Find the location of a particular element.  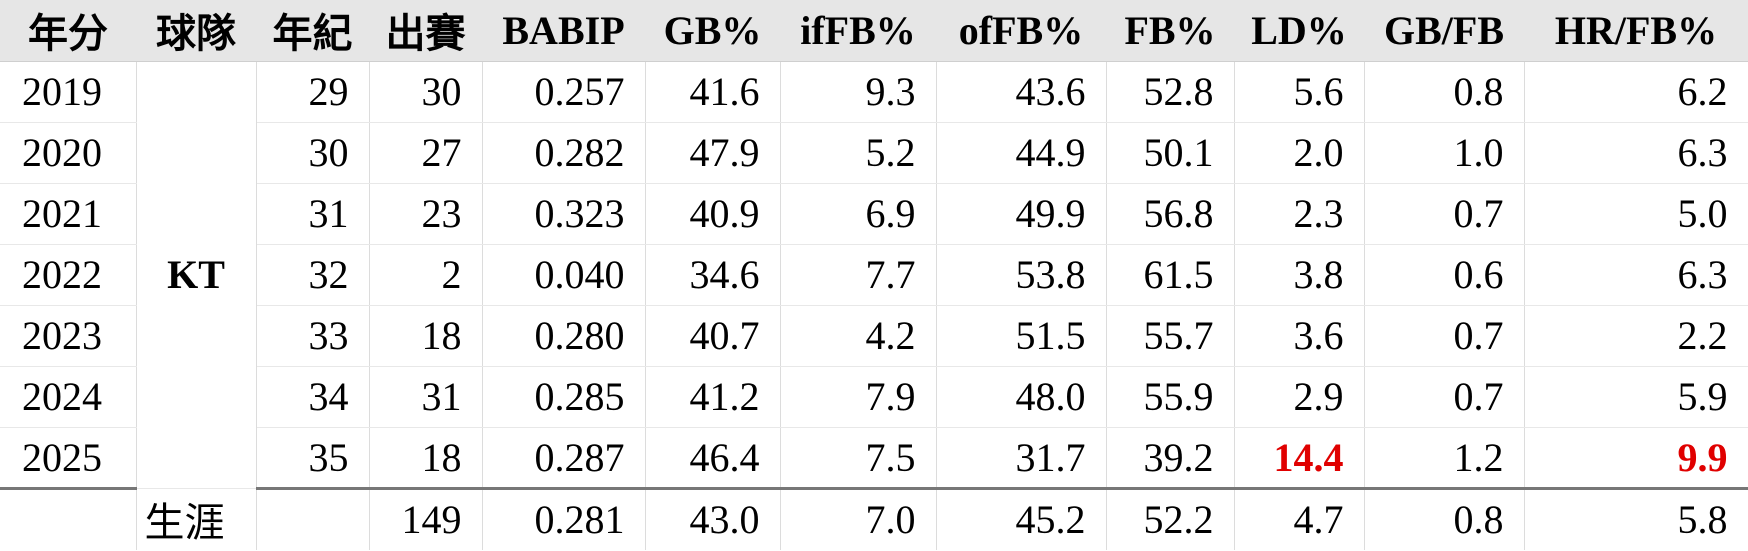

year-cell: 2022 is located at coordinates (68, 275).